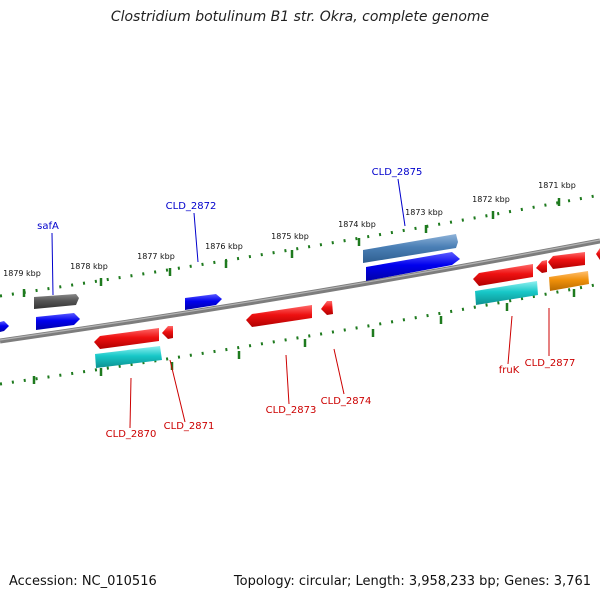  I want to click on feature-cds-edge, so click(4, 326).